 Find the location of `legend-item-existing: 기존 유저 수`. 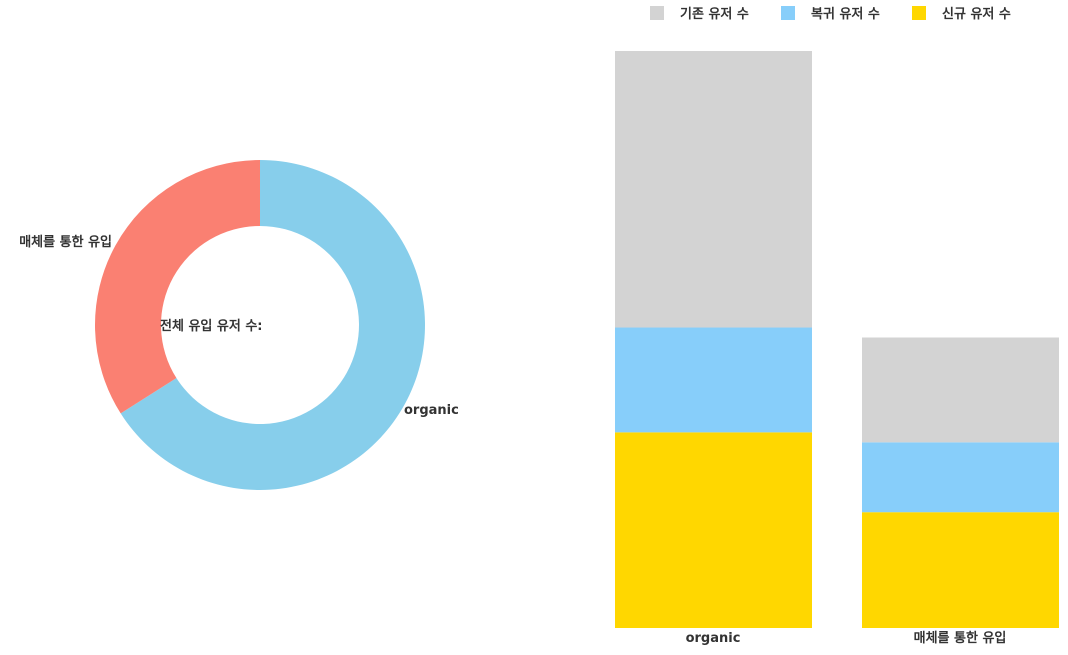

legend-item-existing: 기존 유저 수 is located at coordinates (699, 14).